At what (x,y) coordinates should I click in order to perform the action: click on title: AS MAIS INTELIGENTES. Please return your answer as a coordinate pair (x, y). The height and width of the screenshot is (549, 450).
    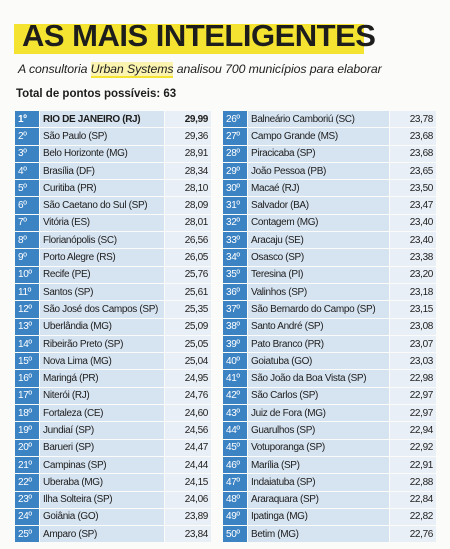
    Looking at the image, I should click on (199, 35).